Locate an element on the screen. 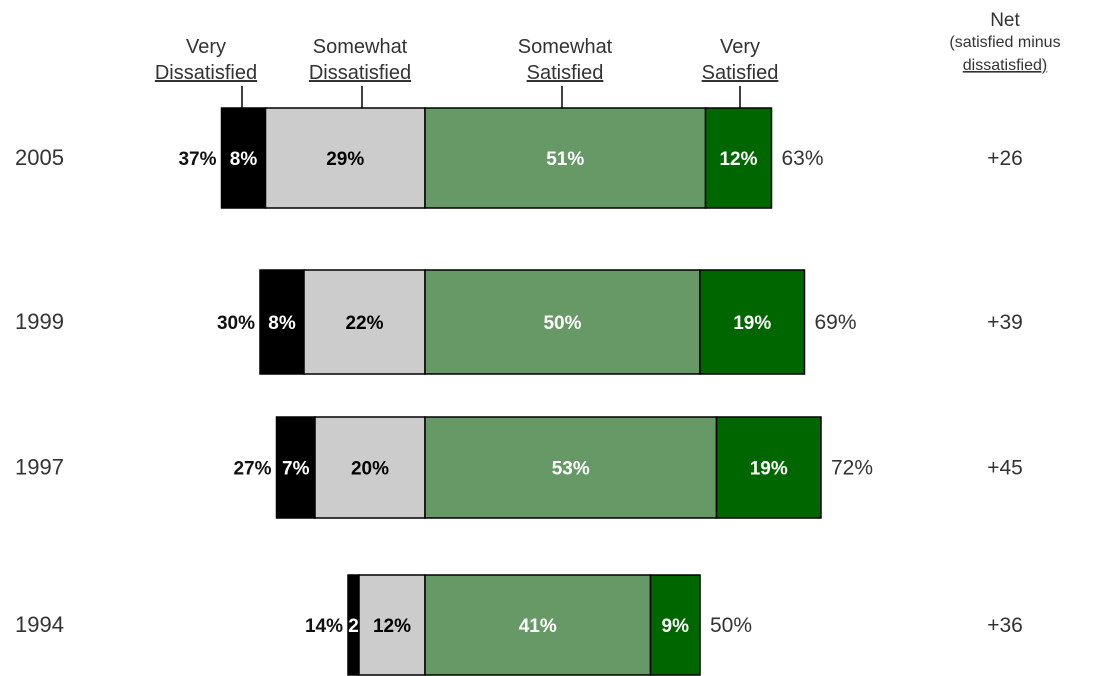 This screenshot has width=1093, height=676. data-label-somewhat-dissatisfied: 20% is located at coordinates (370, 469).